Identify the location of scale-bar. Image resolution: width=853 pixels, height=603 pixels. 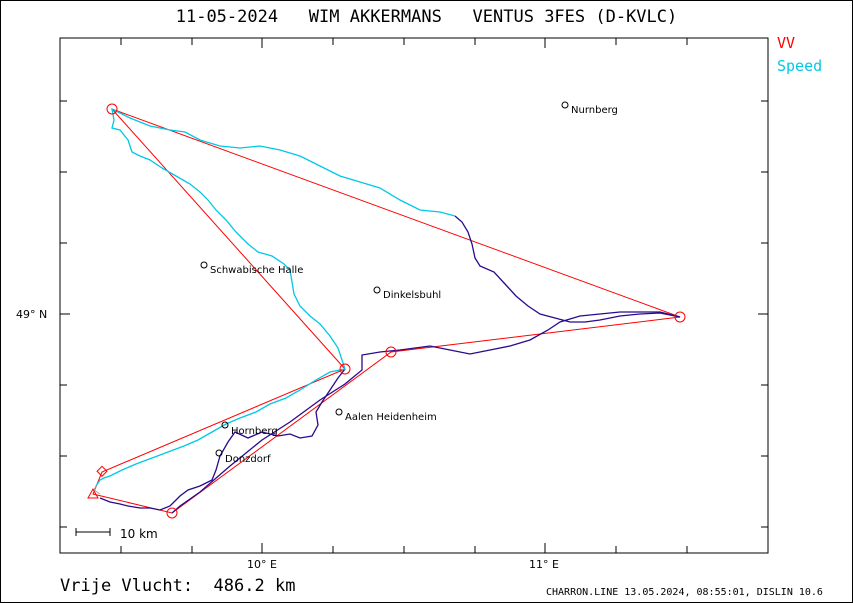
(93, 532).